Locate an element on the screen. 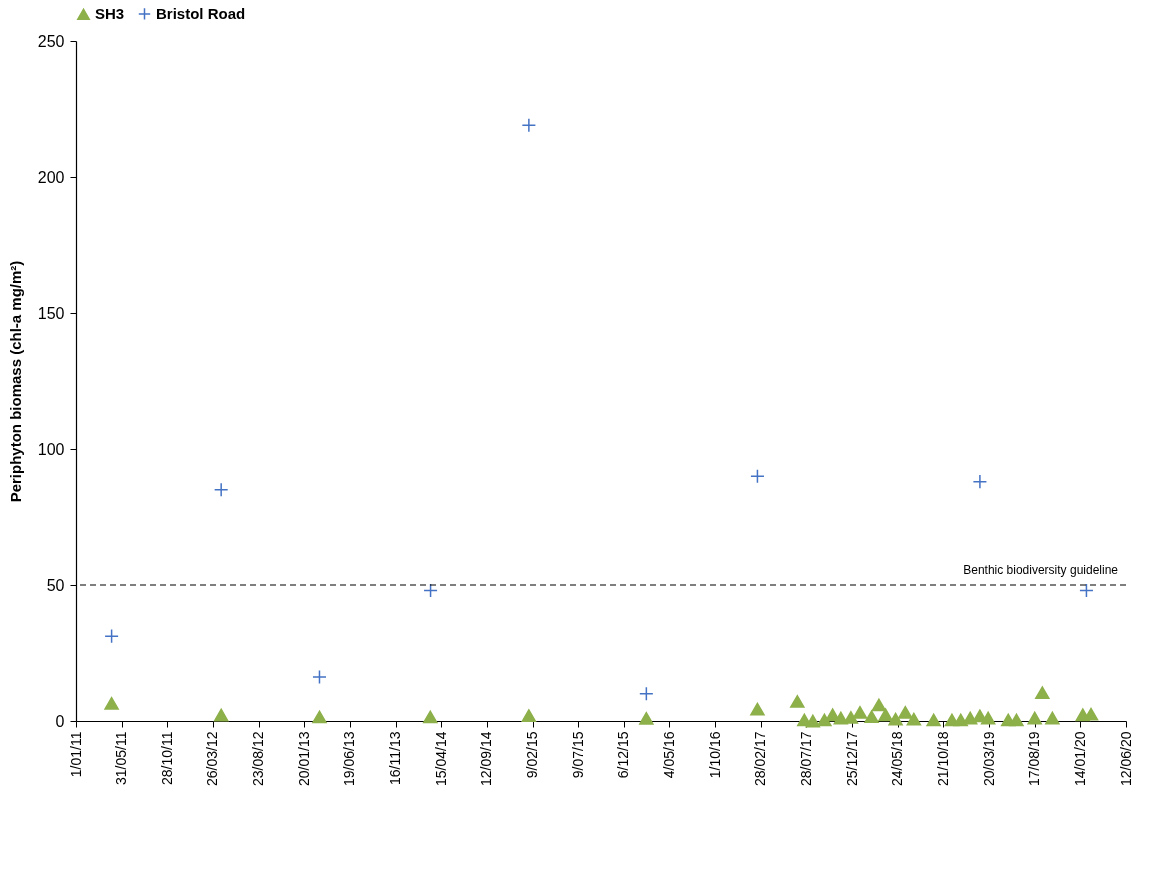  ref-line-label: Benthic biodiversity guideline is located at coordinates (1041, 570).